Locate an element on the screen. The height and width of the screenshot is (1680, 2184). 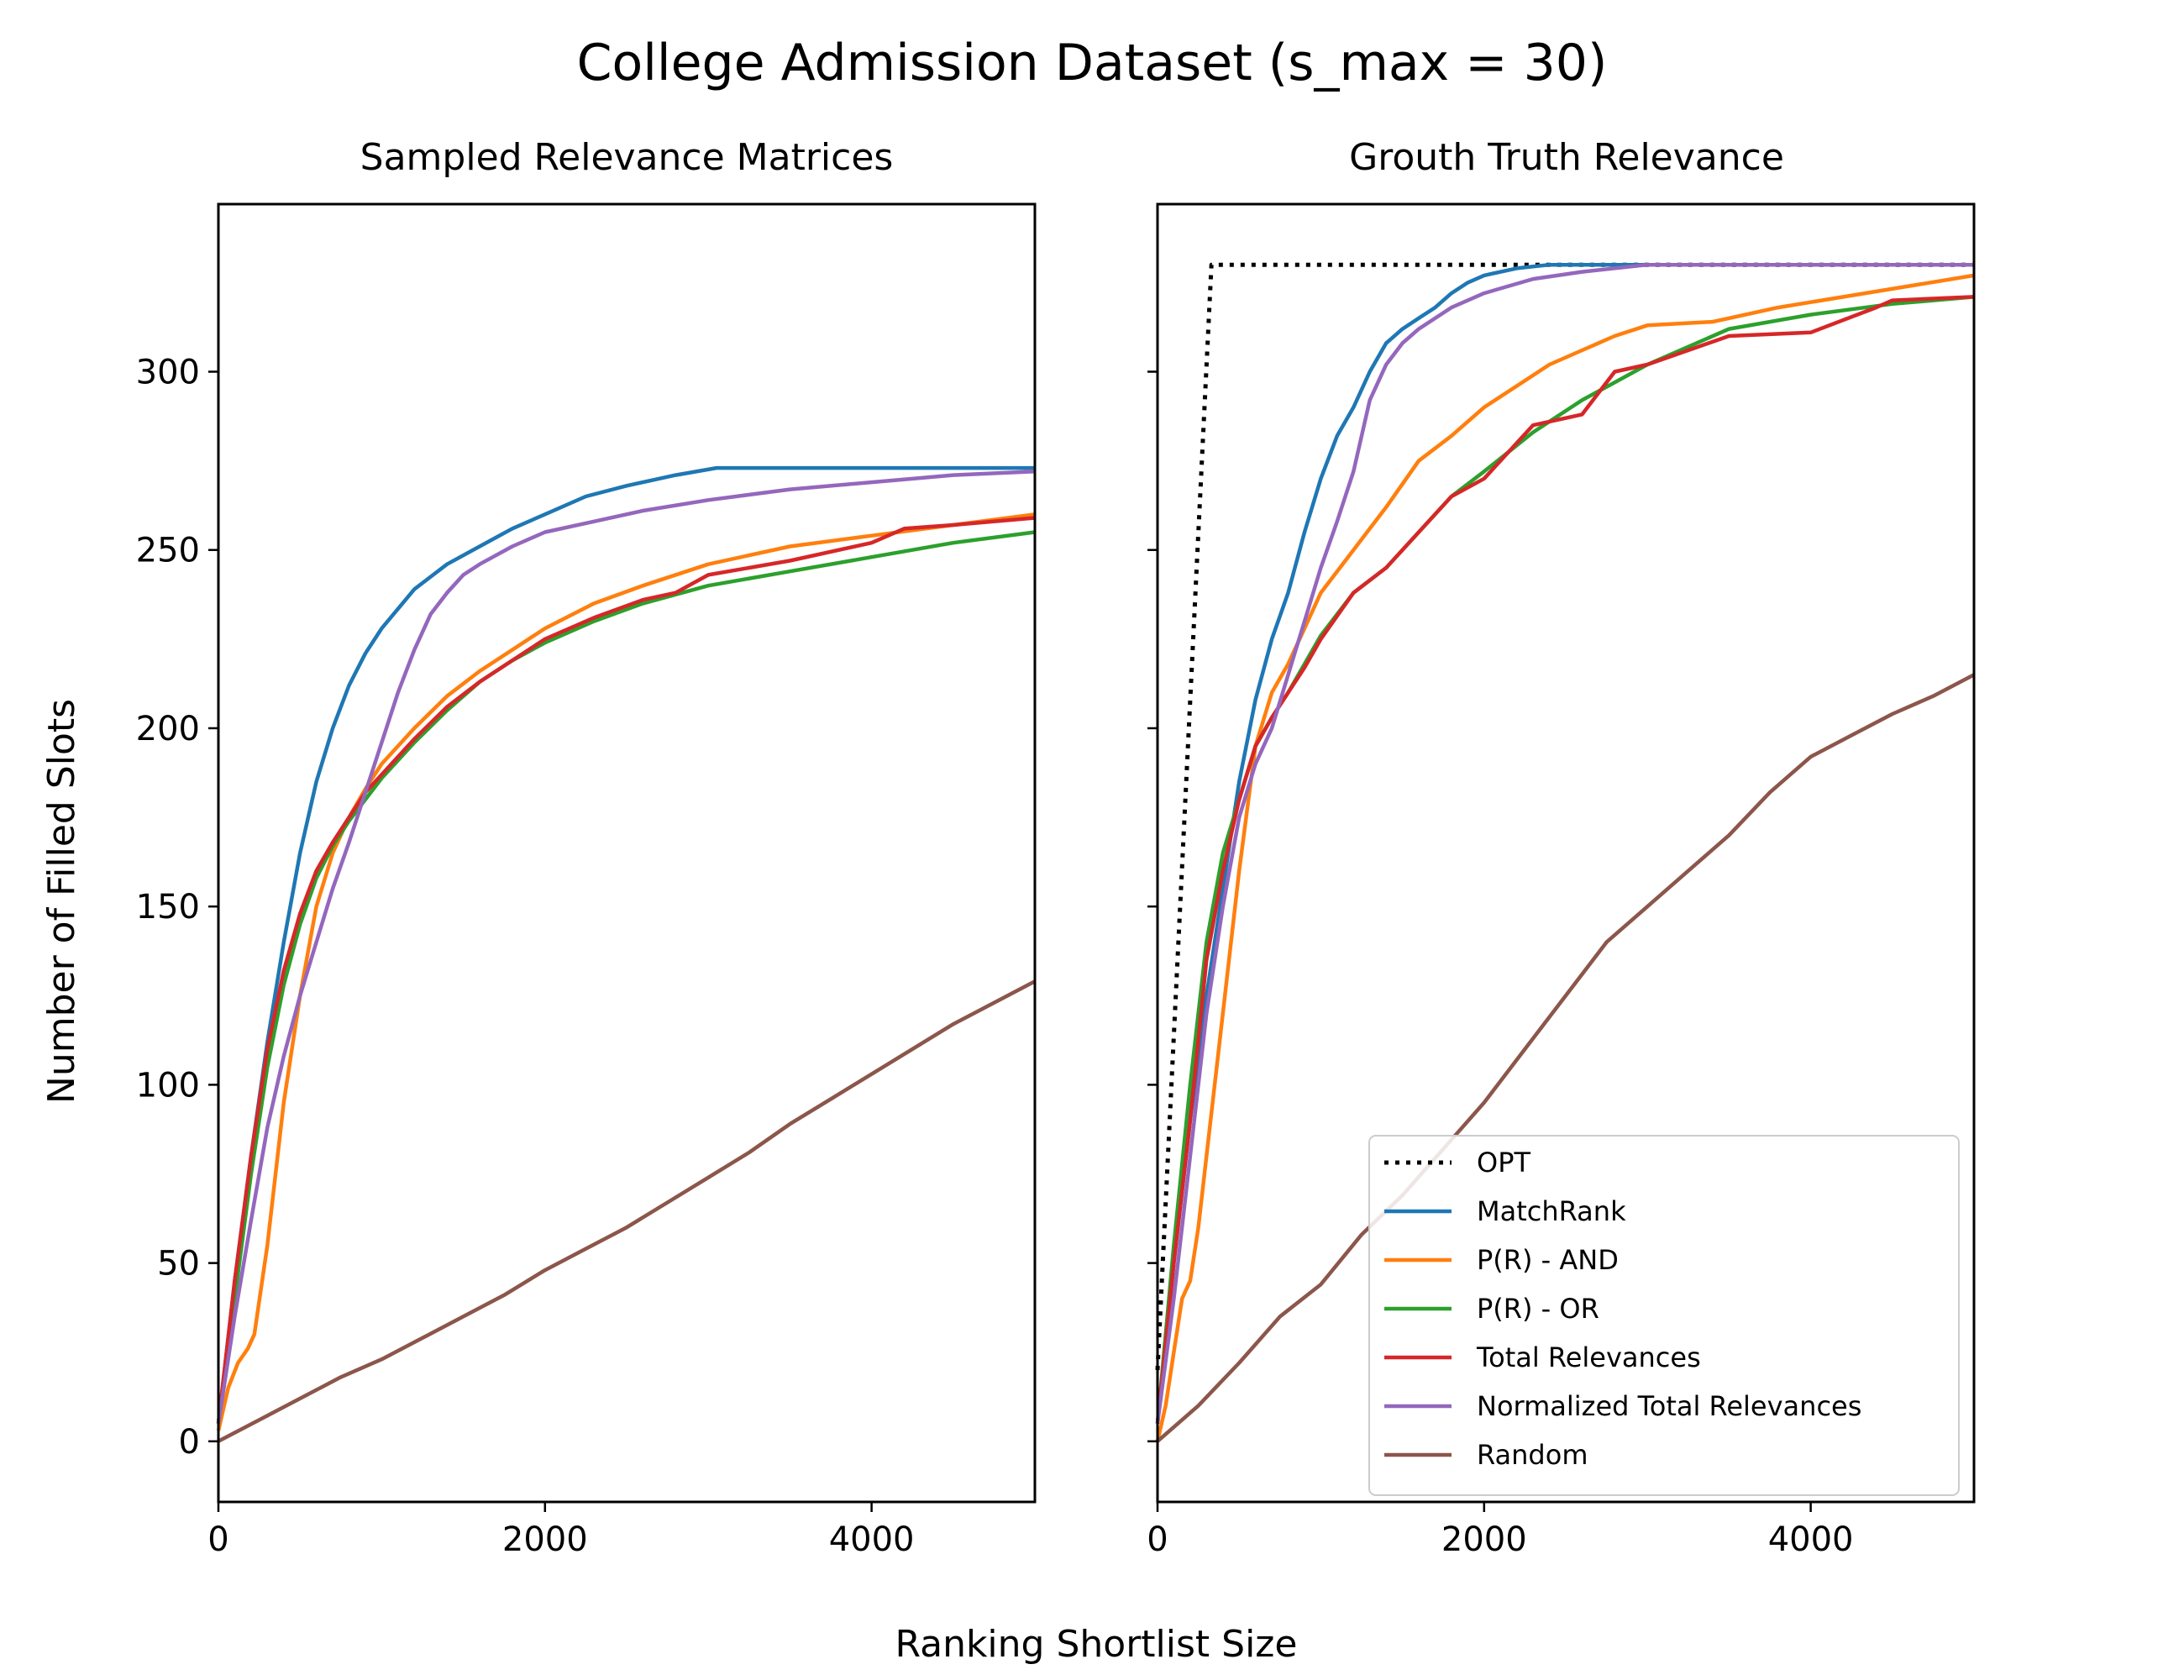
x-axis-label: Ranking Shortlist Size is located at coordinates (1096, 1644).